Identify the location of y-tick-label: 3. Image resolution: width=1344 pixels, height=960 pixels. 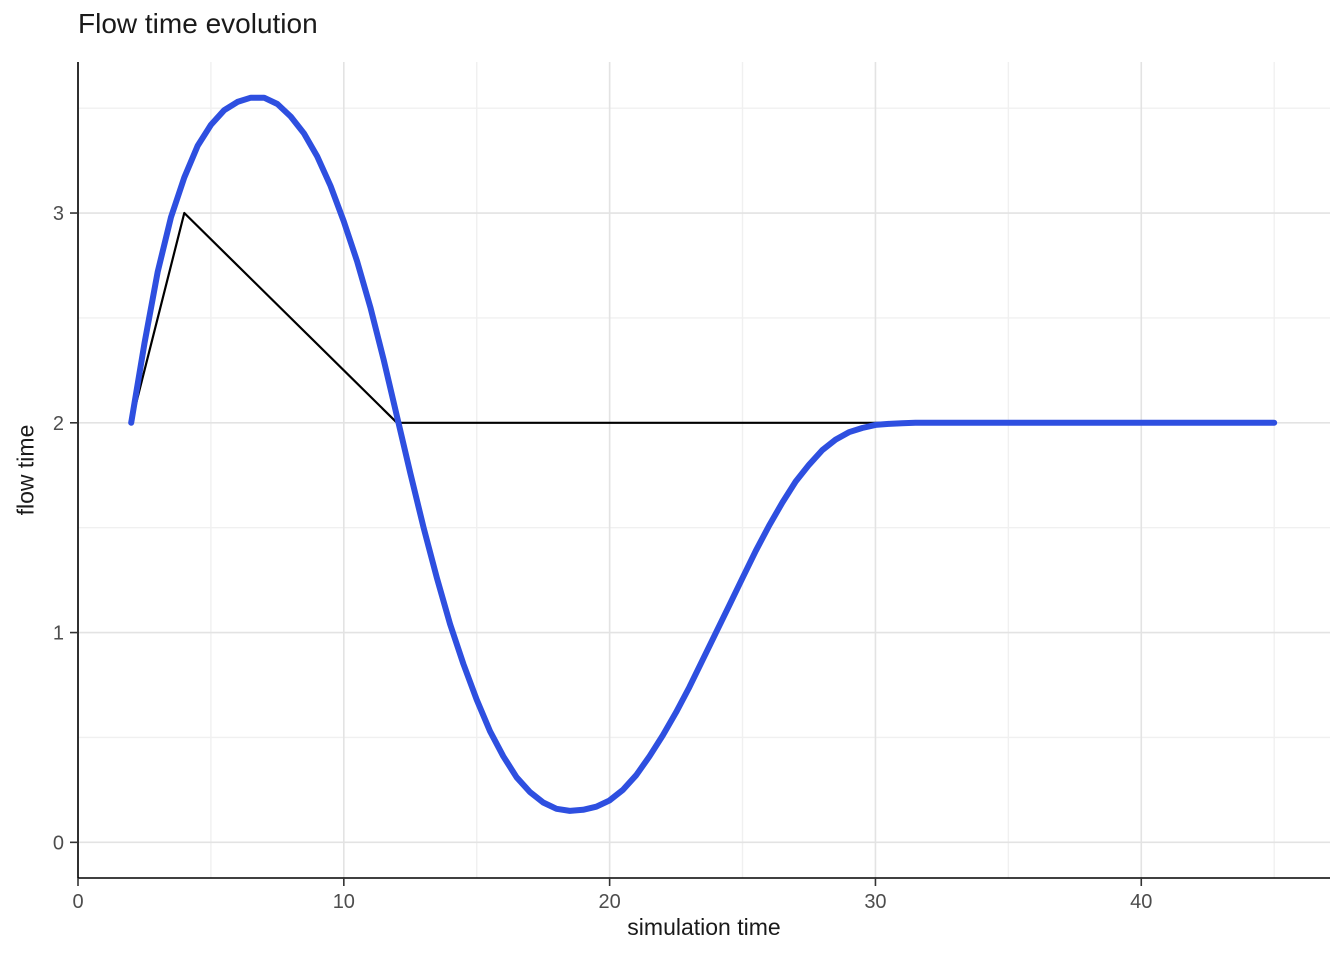
(58, 214).